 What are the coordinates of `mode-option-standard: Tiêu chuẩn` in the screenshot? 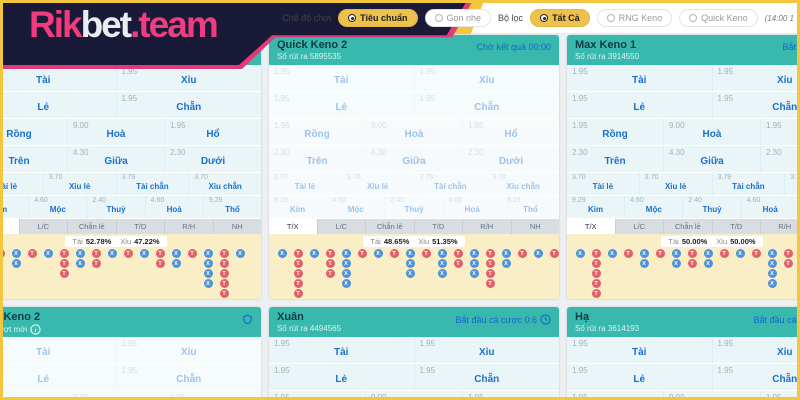 It's located at (378, 18).